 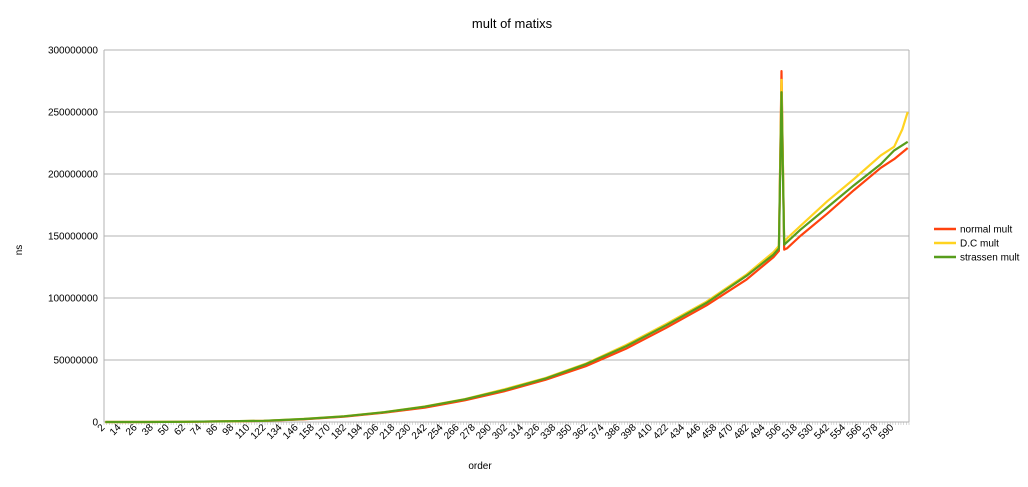 I want to click on x-tick-label: 74, so click(x=196, y=430).